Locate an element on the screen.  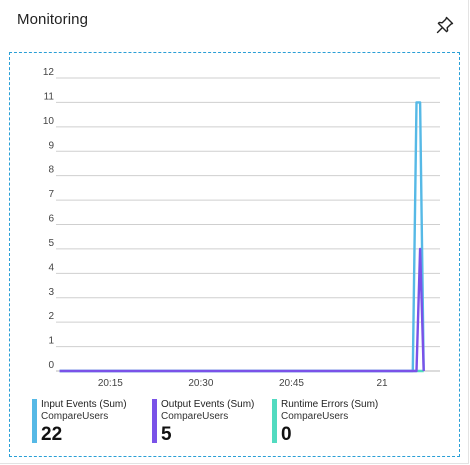
y-tick-label: 1 is located at coordinates (51, 341).